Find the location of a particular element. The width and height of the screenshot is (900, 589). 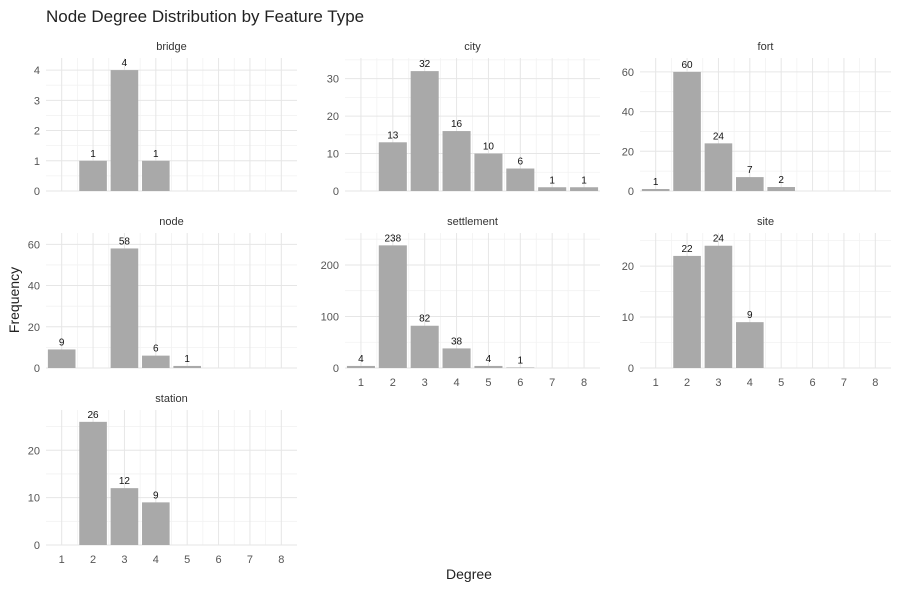

bar-data-label: 2 is located at coordinates (781, 180).